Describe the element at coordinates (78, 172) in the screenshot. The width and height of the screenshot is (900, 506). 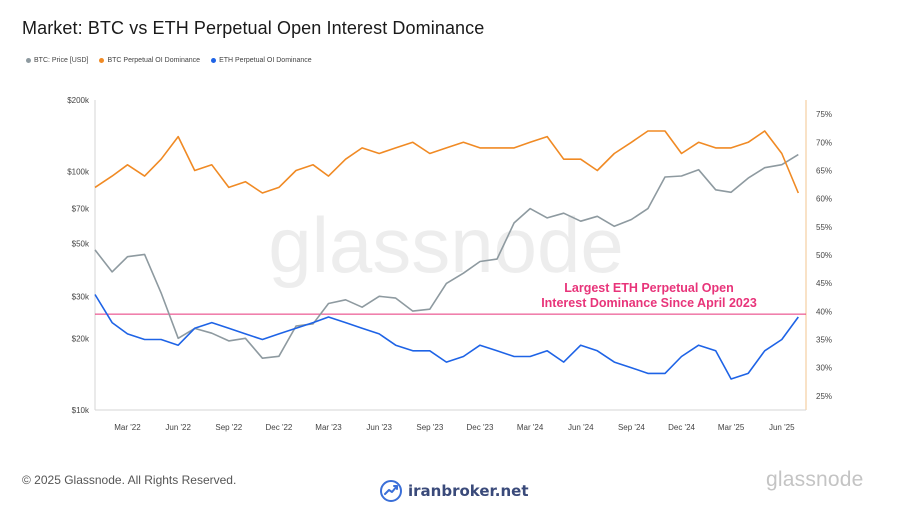
I see `y-left-tick-label: $100k` at that location.